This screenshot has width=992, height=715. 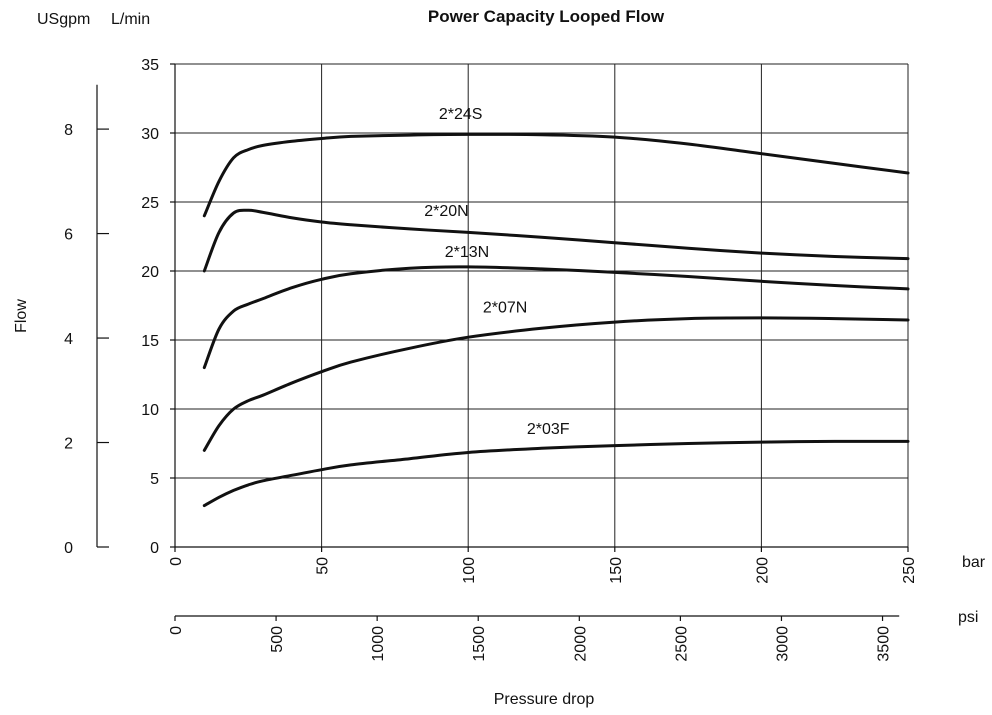 What do you see at coordinates (974, 562) in the screenshot?
I see `x-unit-primary-label: bar` at bounding box center [974, 562].